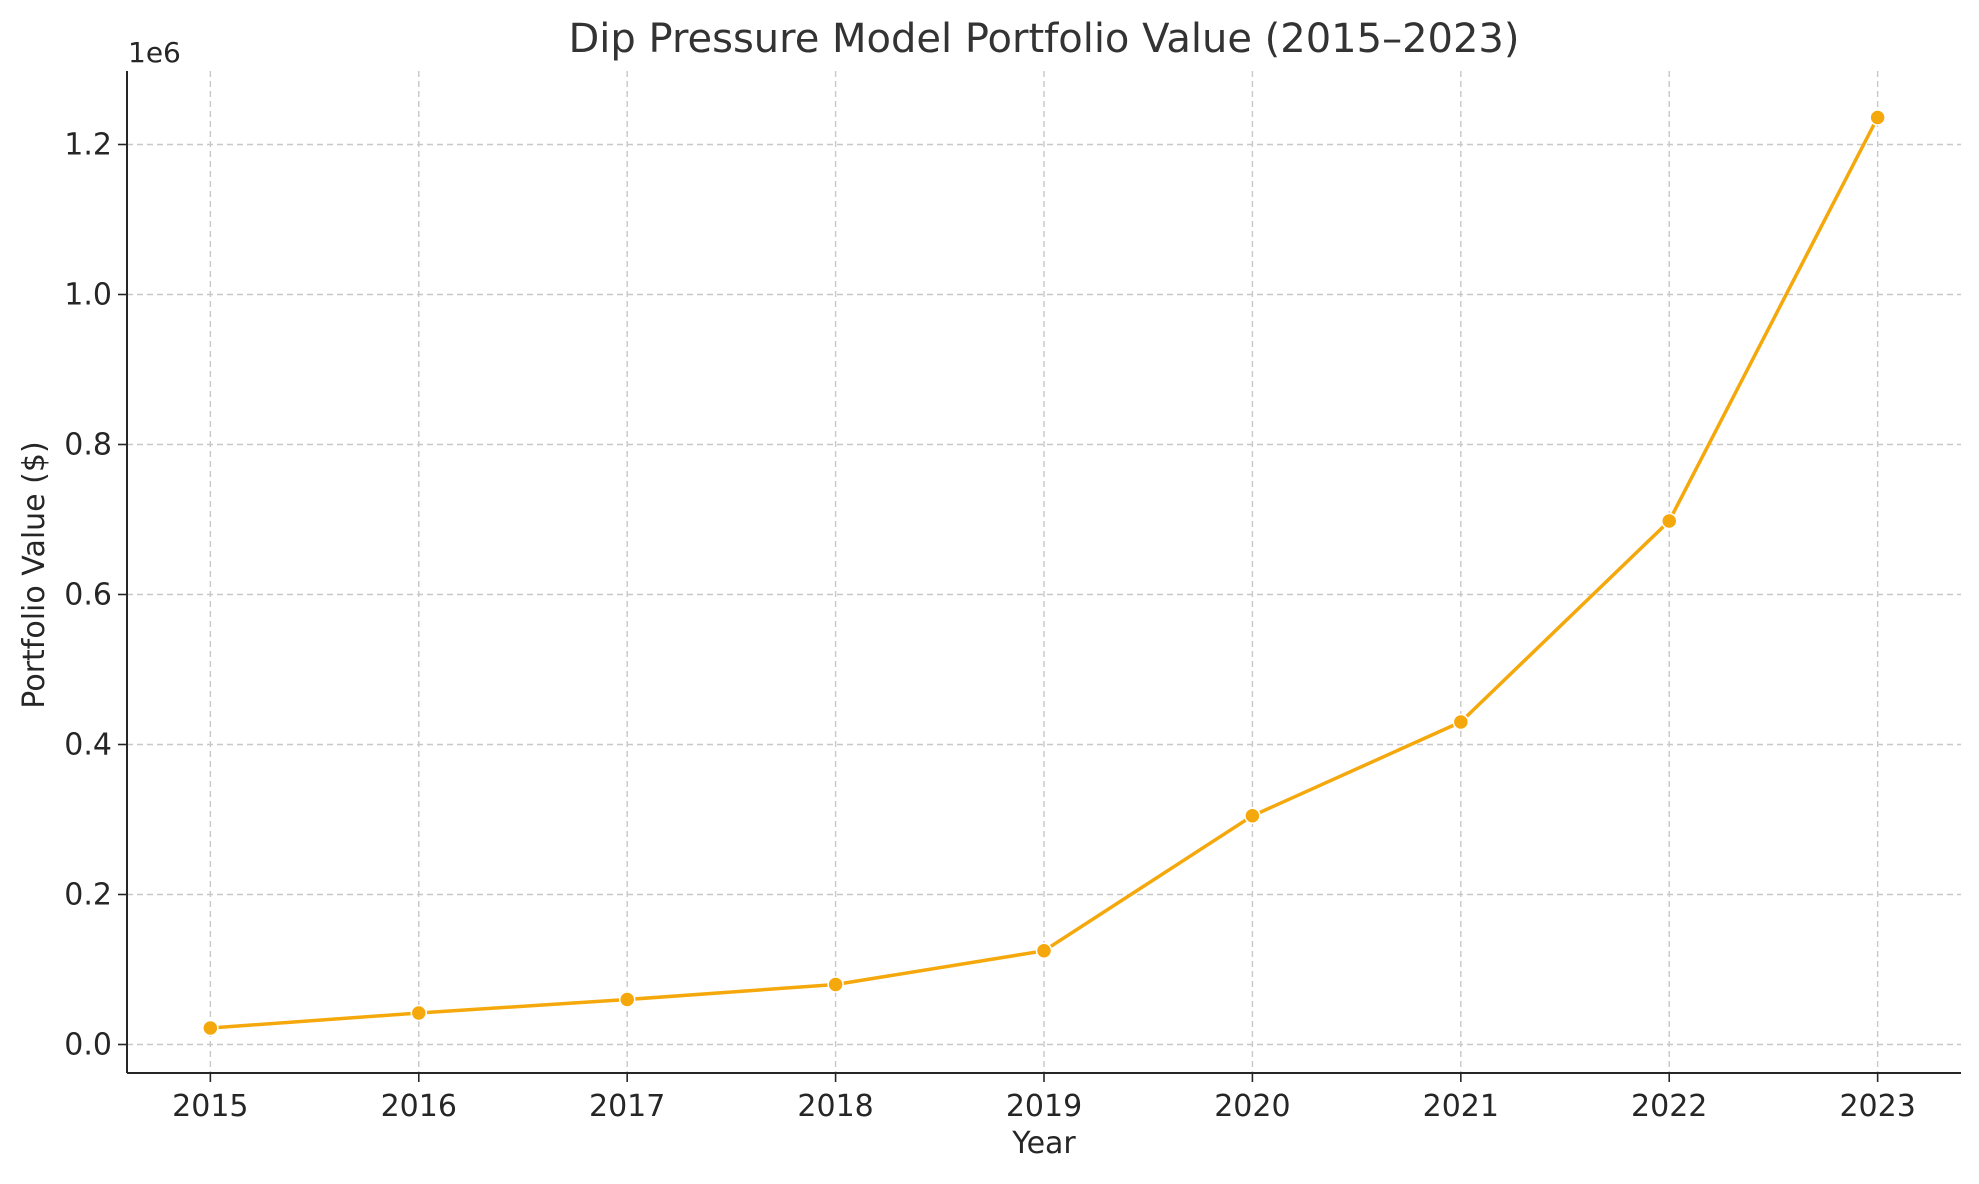 The width and height of the screenshot is (1979, 1184). I want to click on y-tick-label: 0.0, so click(88, 1045).